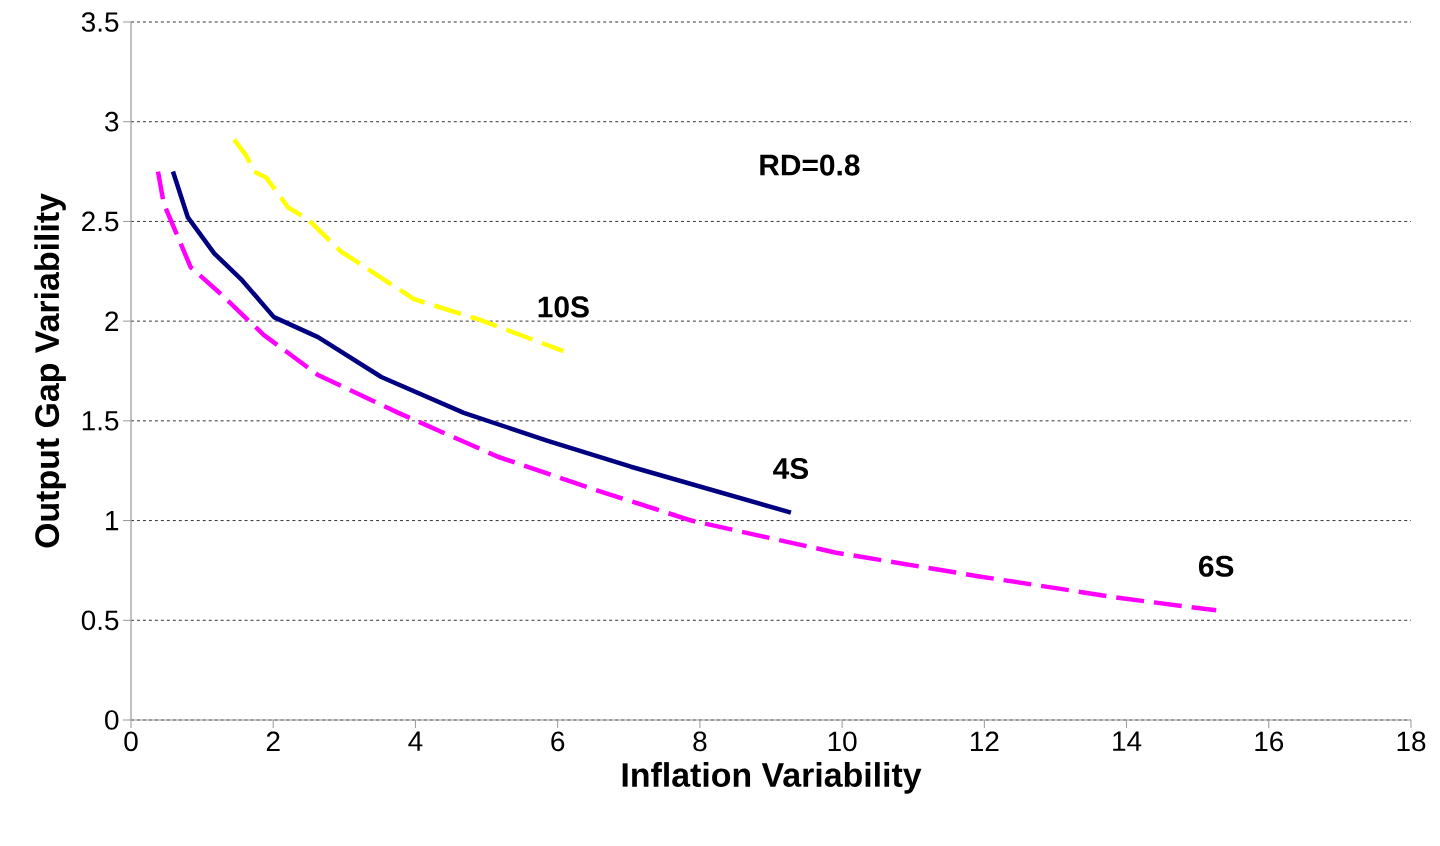  I want to click on x-tick-label: 0, so click(131, 741).